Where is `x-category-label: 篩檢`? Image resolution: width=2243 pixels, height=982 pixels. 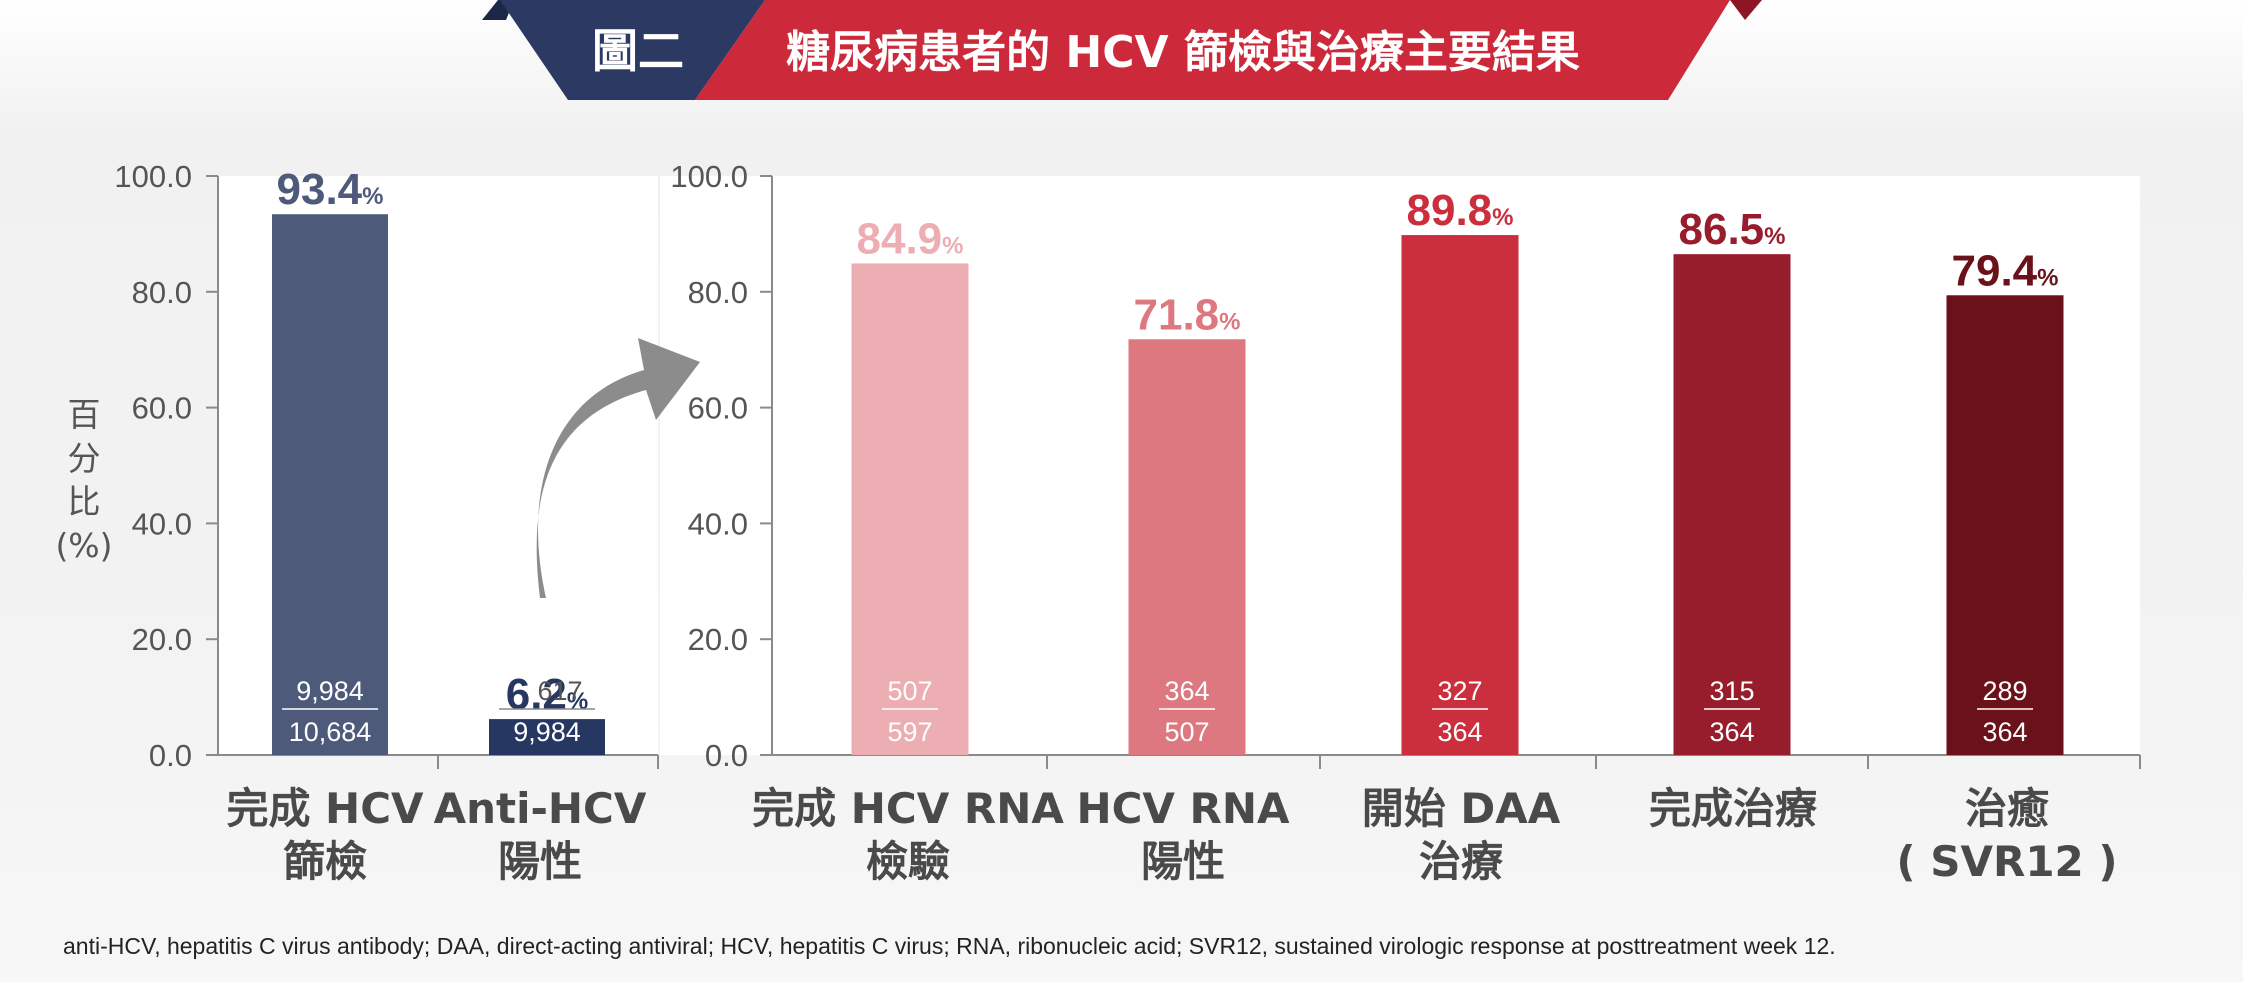
x-category-label: 篩檢 is located at coordinates (325, 861).